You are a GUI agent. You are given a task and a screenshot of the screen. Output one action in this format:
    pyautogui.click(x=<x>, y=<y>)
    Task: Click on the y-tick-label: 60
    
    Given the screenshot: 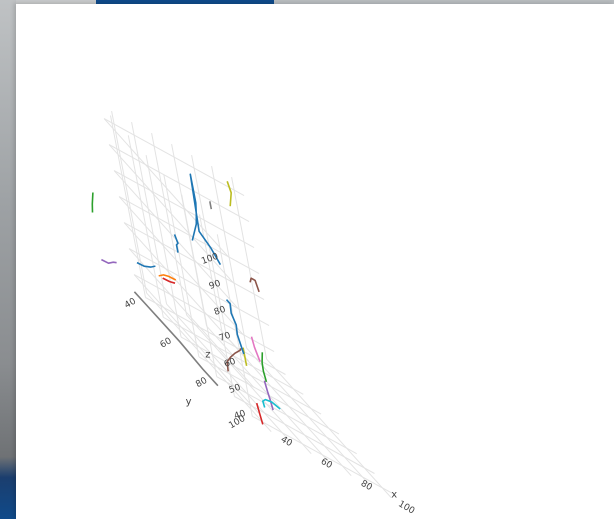 What is the action you would take?
    pyautogui.click(x=166, y=343)
    